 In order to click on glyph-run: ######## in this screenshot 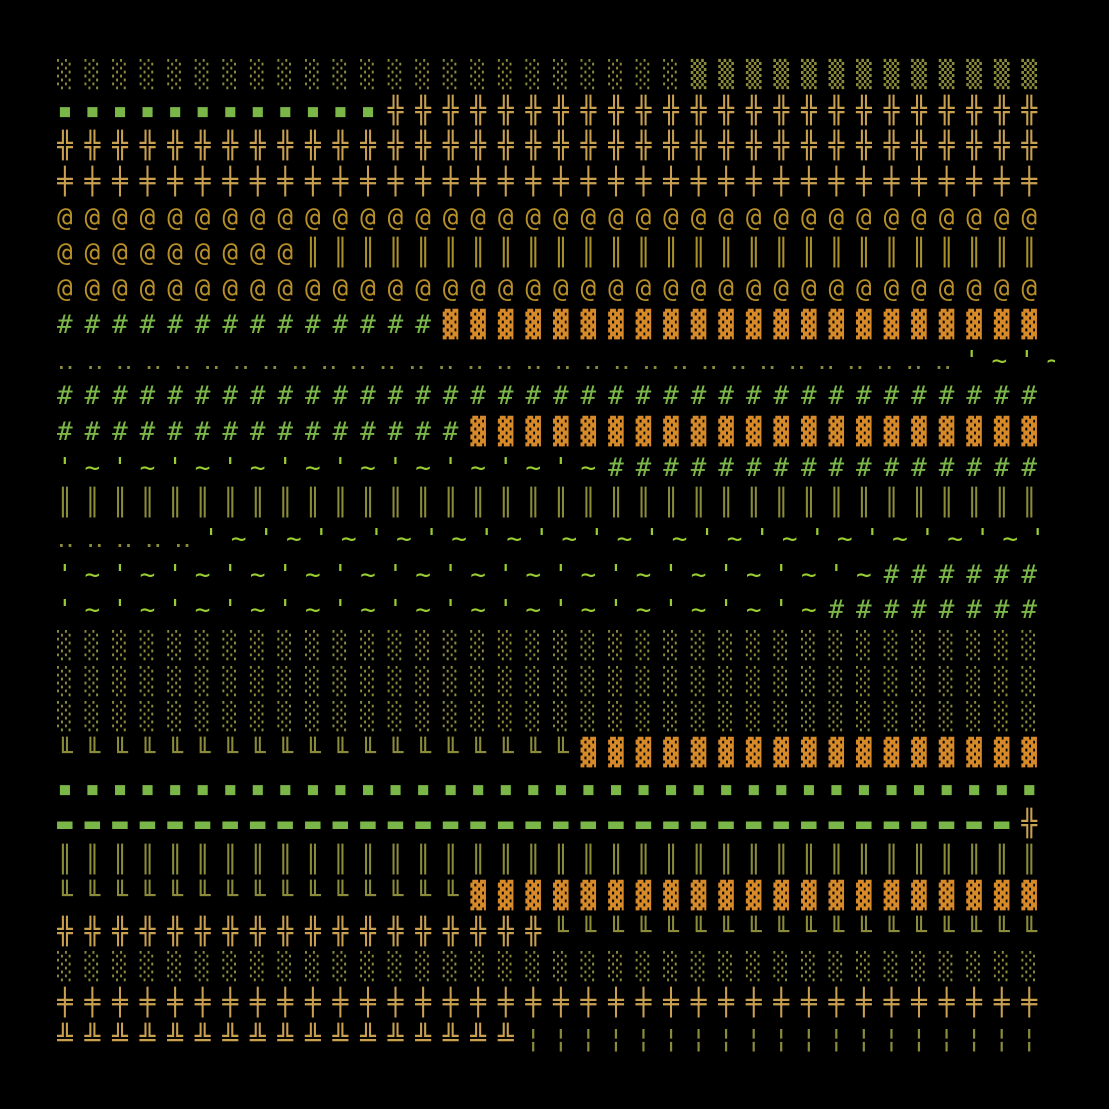, I will do `click(938, 610)`.